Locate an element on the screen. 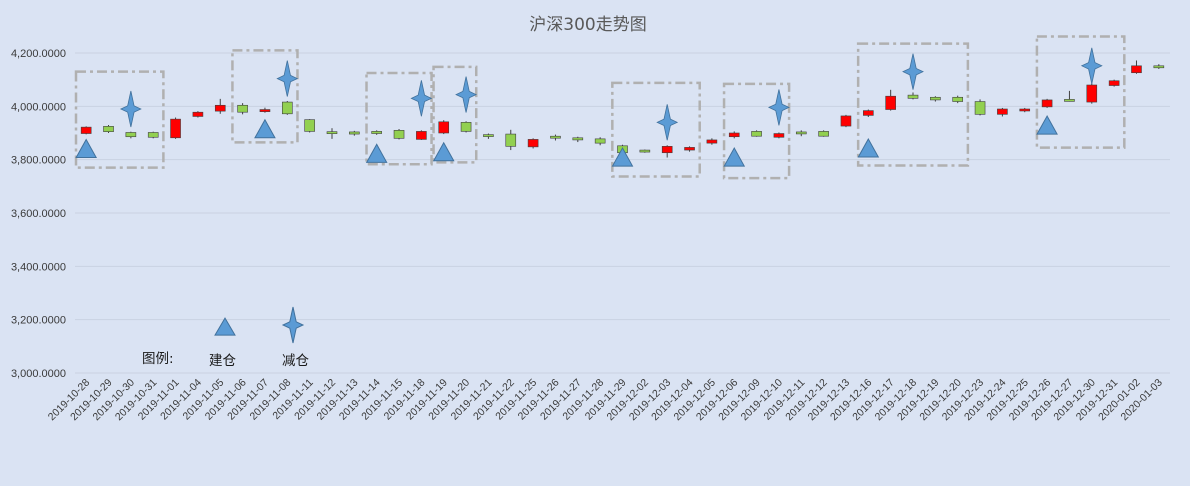 The image size is (1190, 486). legend-buy-label: 建仓 is located at coordinates (222, 361).